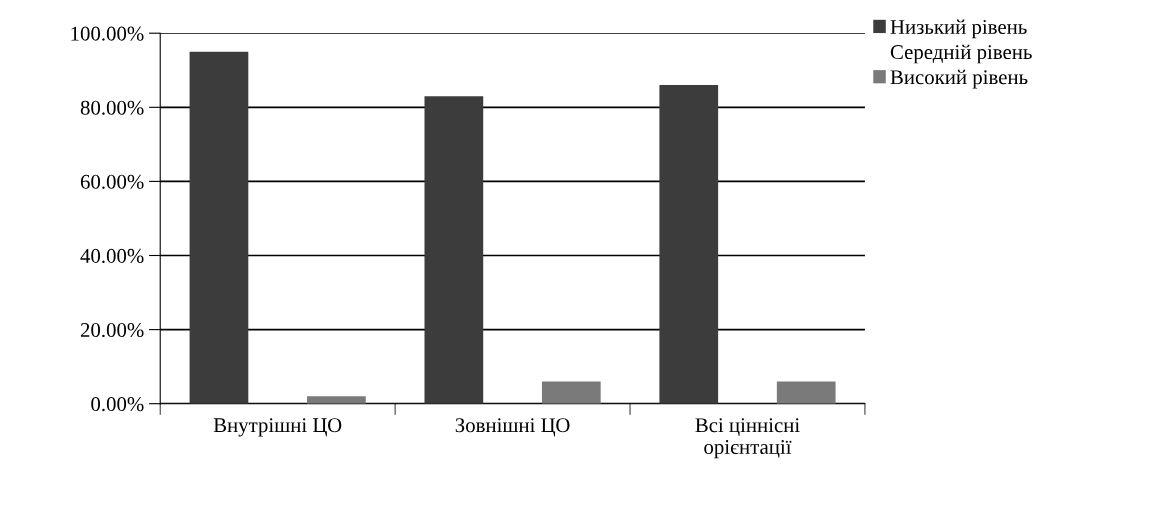  Describe the element at coordinates (117, 404) in the screenshot. I see `y-tick-label: 0.00%` at that location.